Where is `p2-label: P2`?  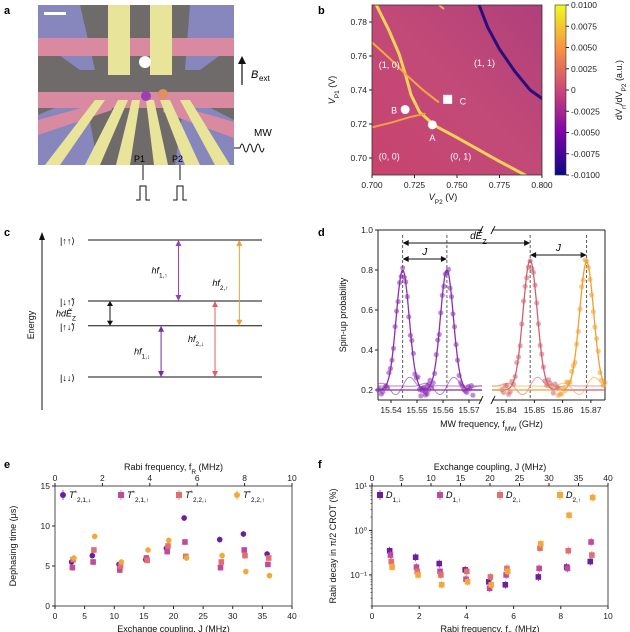 p2-label: P2 is located at coordinates (177, 159).